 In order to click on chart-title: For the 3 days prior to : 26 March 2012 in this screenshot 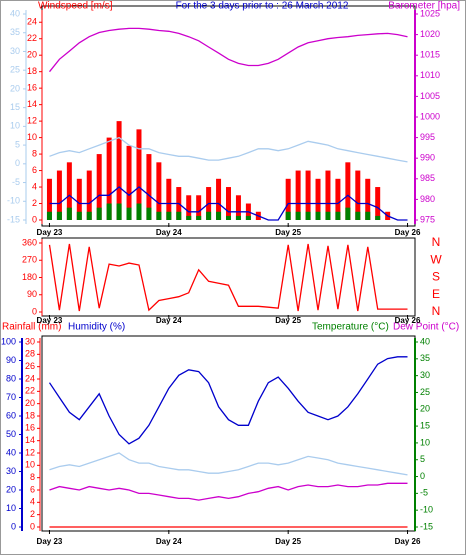, I will do `click(262, 6)`.